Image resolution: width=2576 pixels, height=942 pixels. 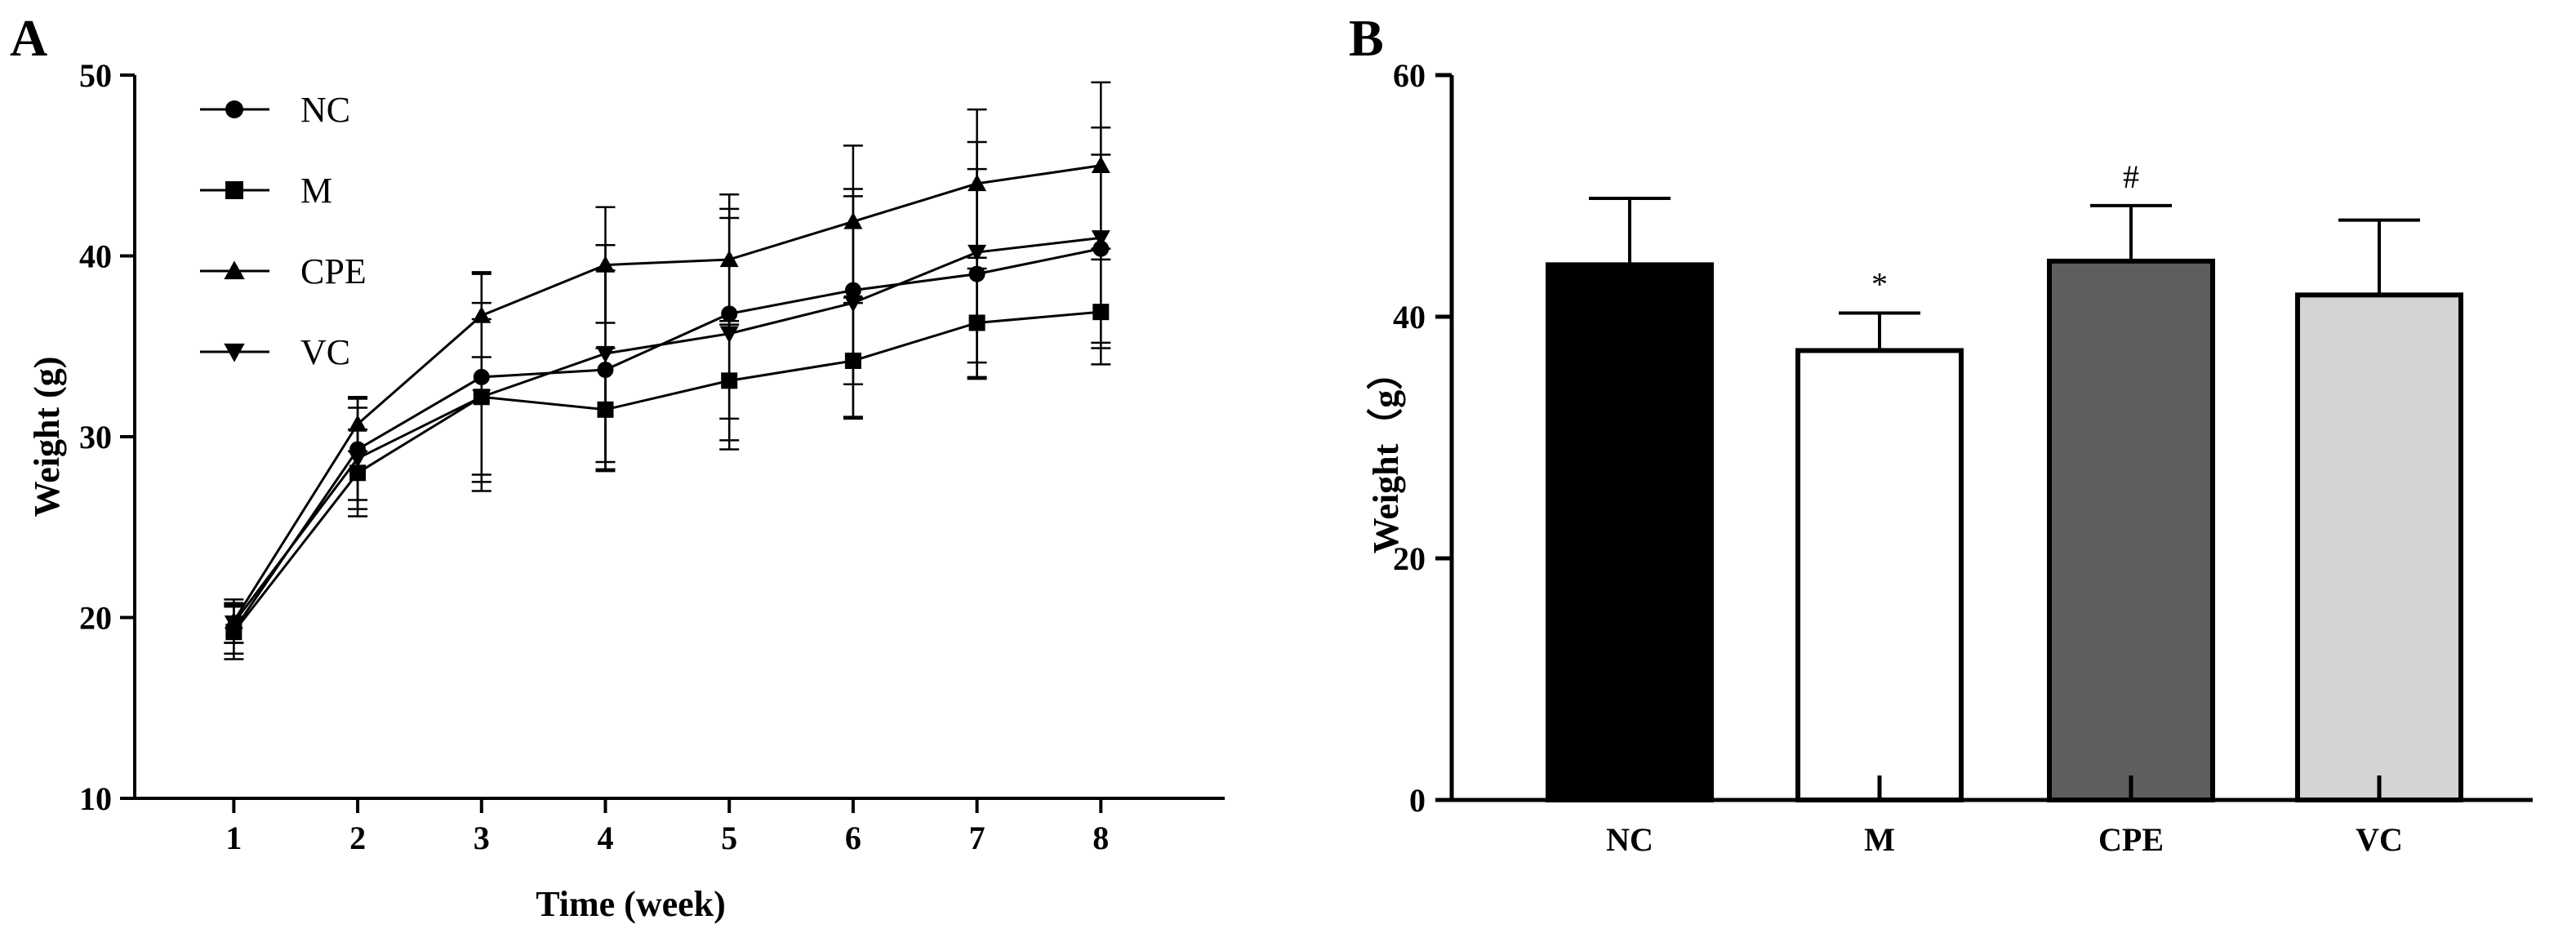 What do you see at coordinates (316, 191) in the screenshot?
I see `legend-label-m: M` at bounding box center [316, 191].